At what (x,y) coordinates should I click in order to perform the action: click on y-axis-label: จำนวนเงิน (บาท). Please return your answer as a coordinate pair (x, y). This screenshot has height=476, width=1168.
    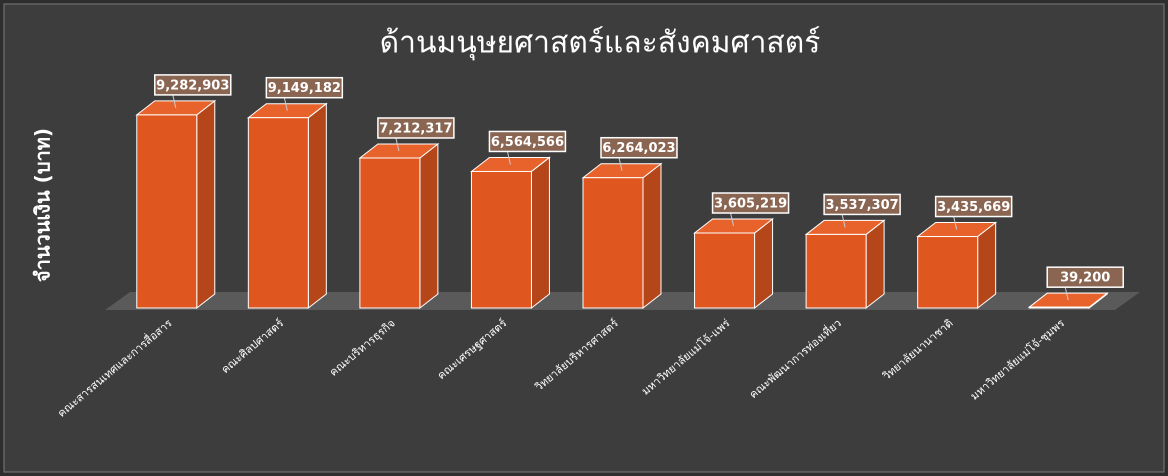
    Looking at the image, I should click on (43, 205).